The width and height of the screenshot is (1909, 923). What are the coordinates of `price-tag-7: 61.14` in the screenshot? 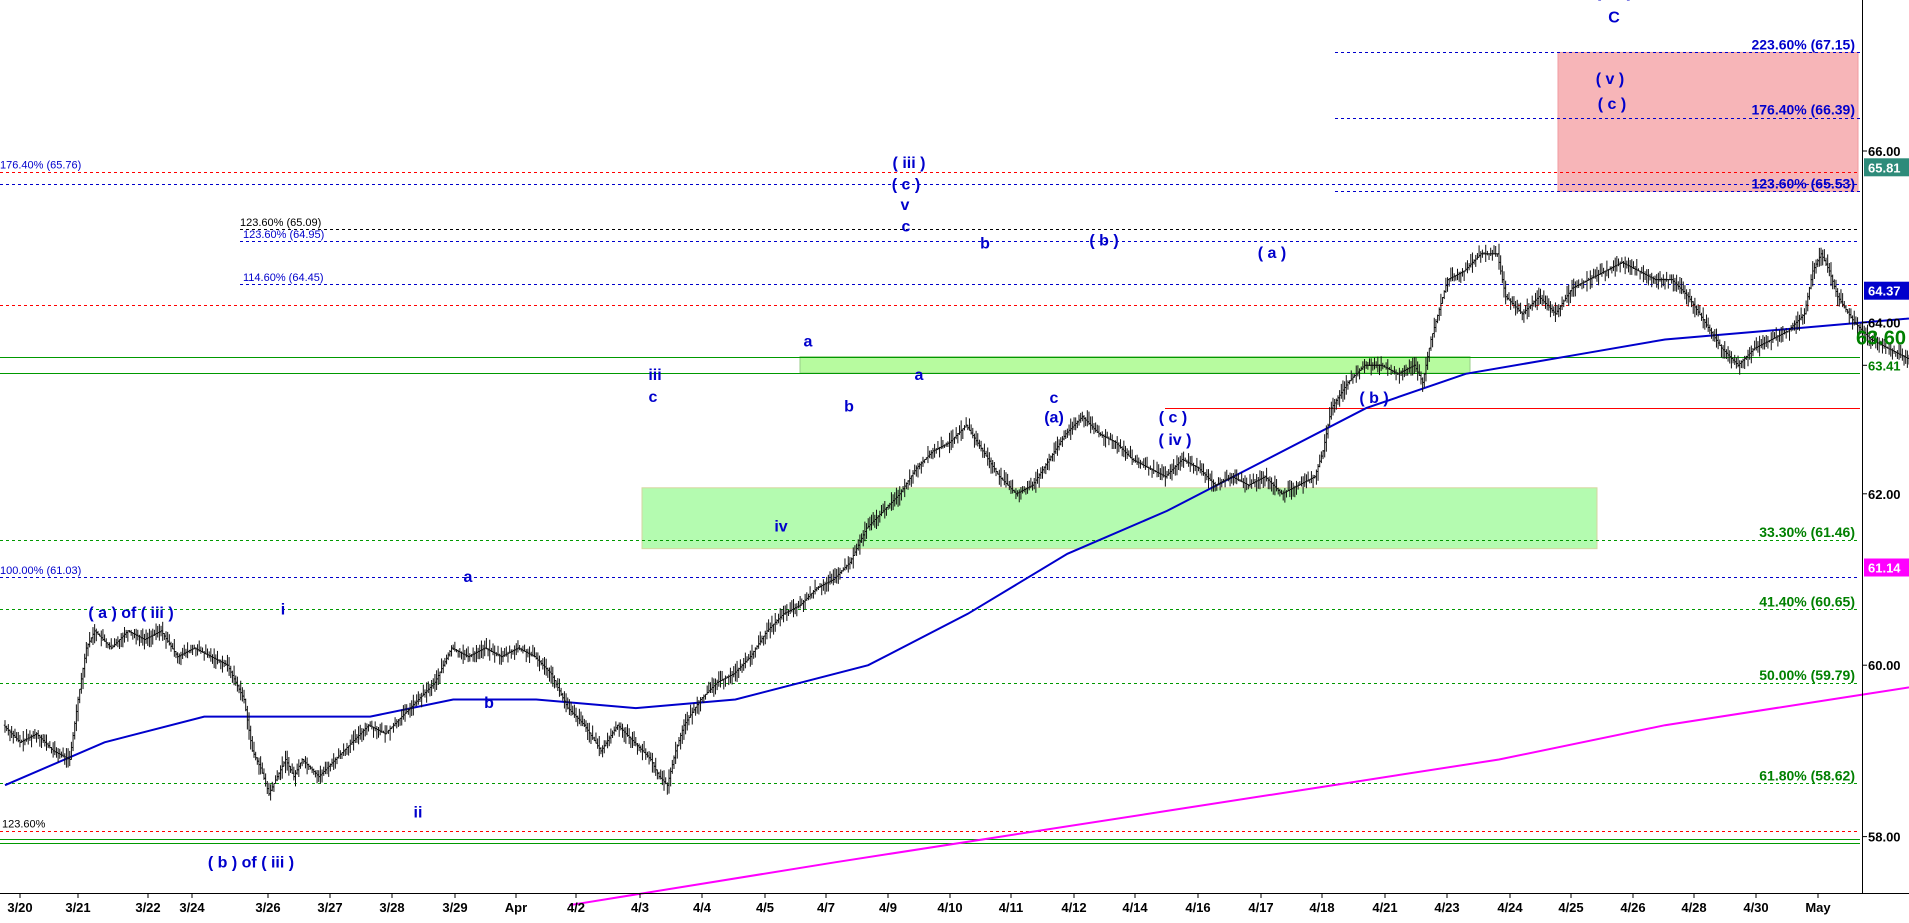 It's located at (1884, 568).